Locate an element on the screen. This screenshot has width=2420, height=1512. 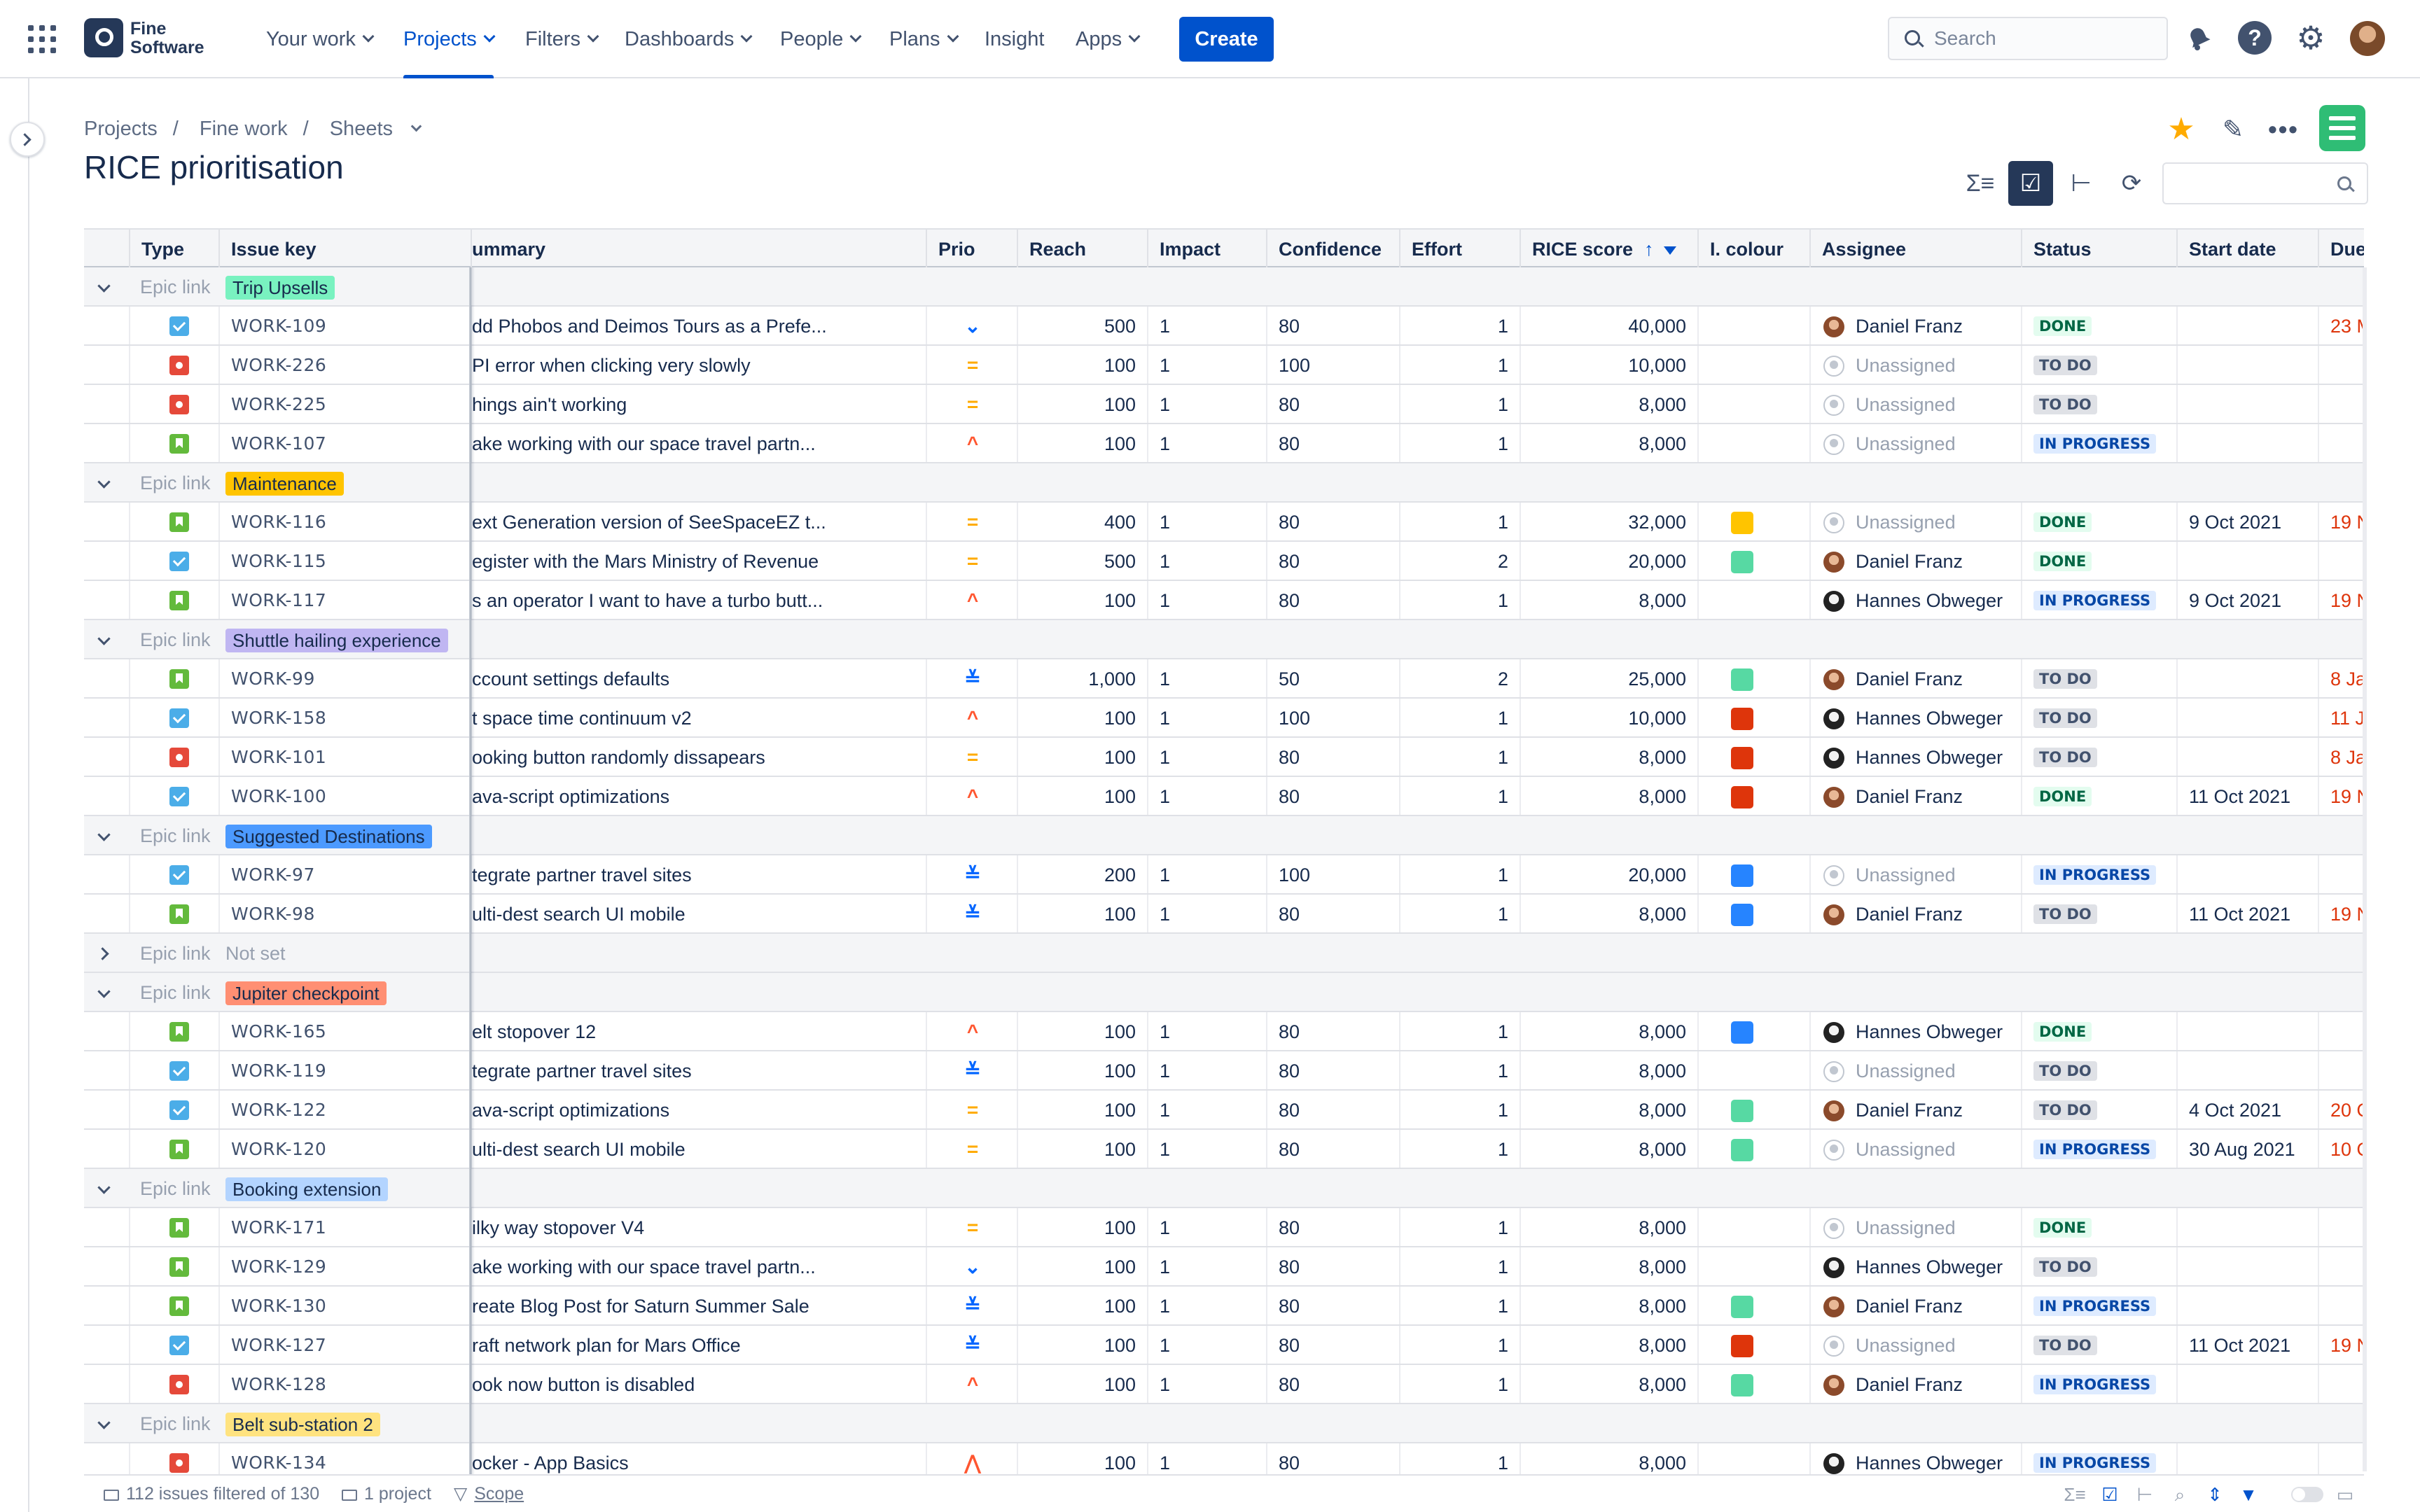
issue-key-link: WORK-109 is located at coordinates (344, 325).